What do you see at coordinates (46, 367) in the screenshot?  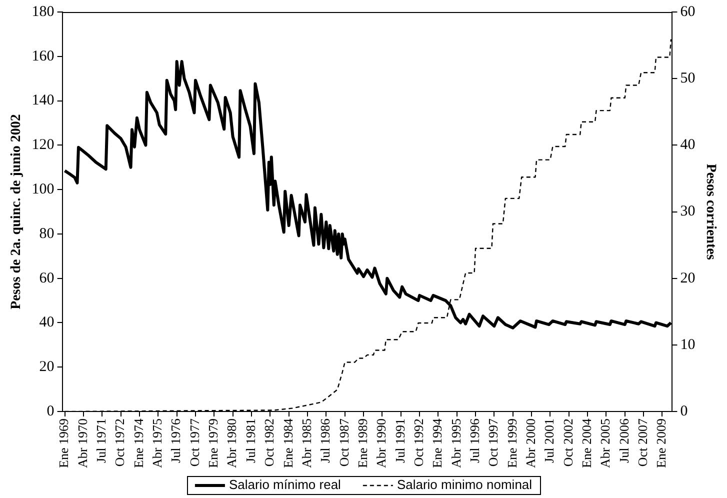 I see `y-tick-label: 20` at bounding box center [46, 367].